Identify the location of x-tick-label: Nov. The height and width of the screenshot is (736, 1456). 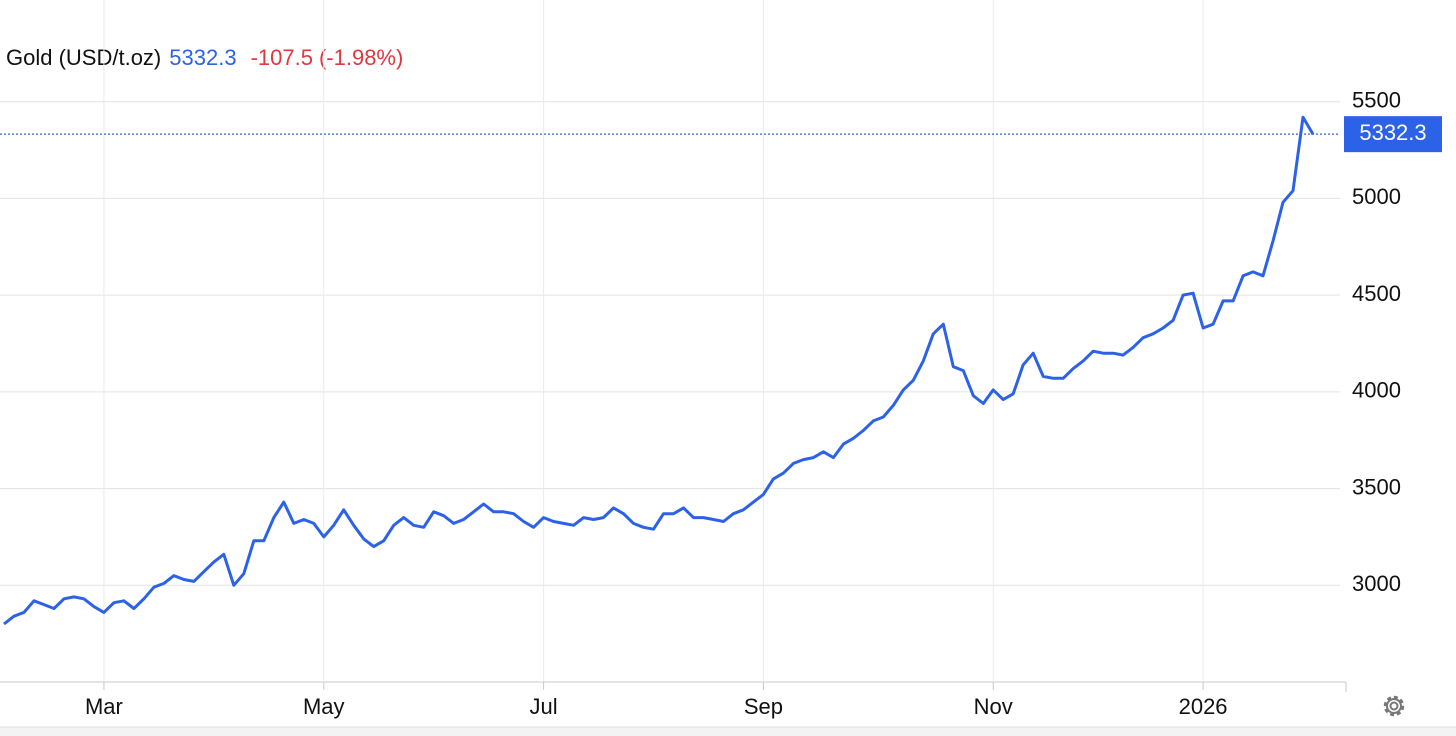
(993, 706).